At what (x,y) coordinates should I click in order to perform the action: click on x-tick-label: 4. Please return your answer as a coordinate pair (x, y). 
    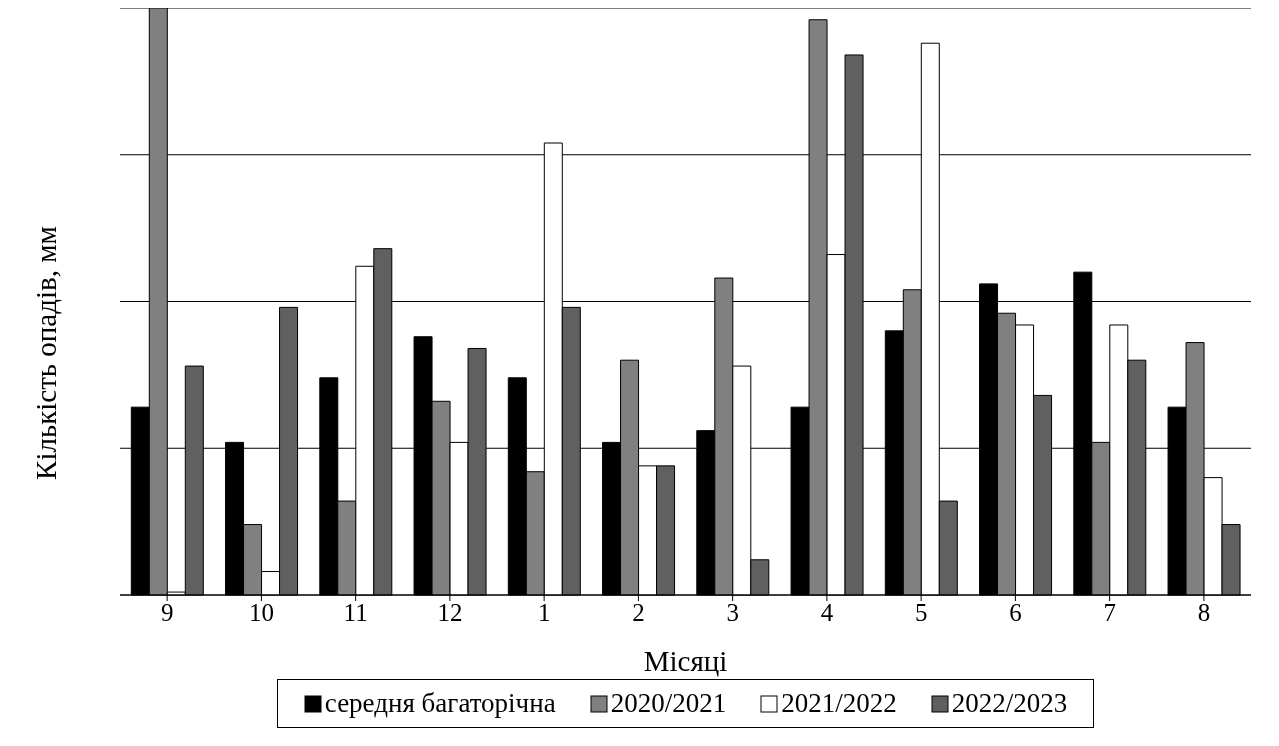
    Looking at the image, I should click on (827, 612).